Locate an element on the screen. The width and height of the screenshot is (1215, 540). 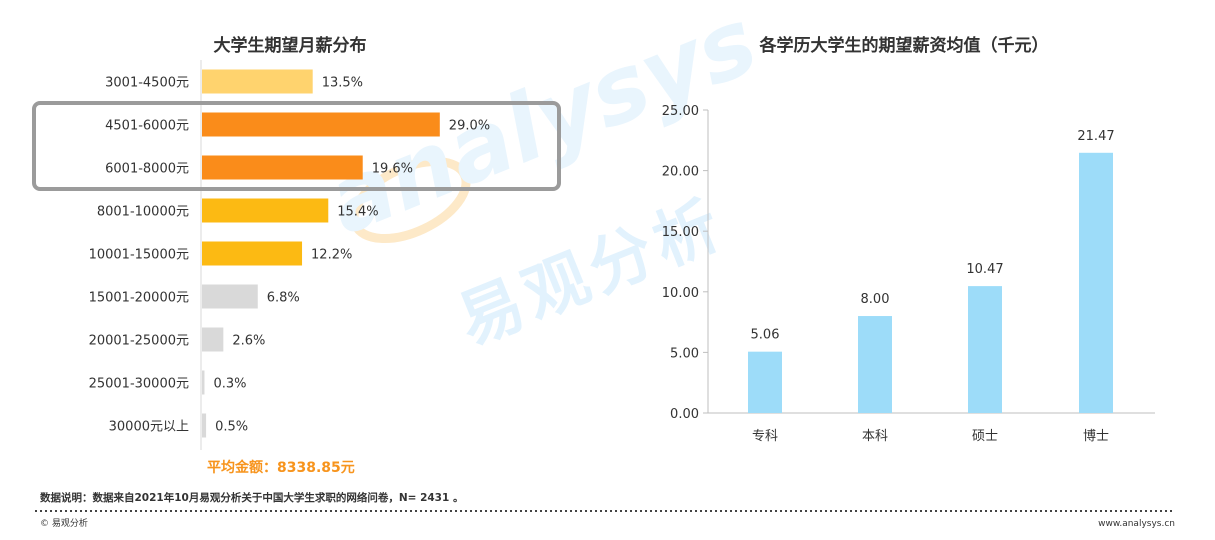
site-link: www.analysys.cn is located at coordinates (1136, 524).